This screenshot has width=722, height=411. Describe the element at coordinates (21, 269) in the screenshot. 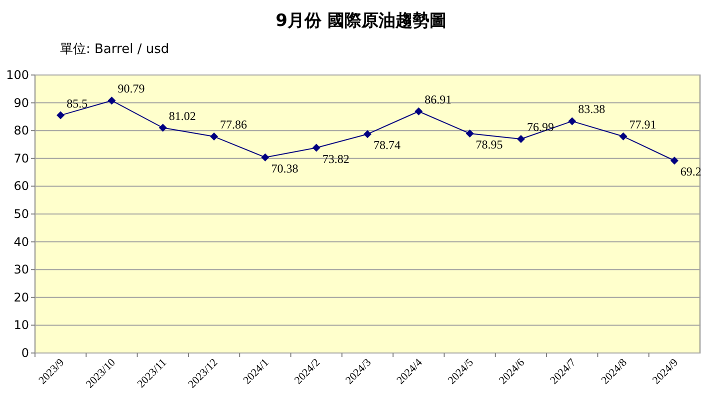

I see `y-tick-label: 30` at that location.